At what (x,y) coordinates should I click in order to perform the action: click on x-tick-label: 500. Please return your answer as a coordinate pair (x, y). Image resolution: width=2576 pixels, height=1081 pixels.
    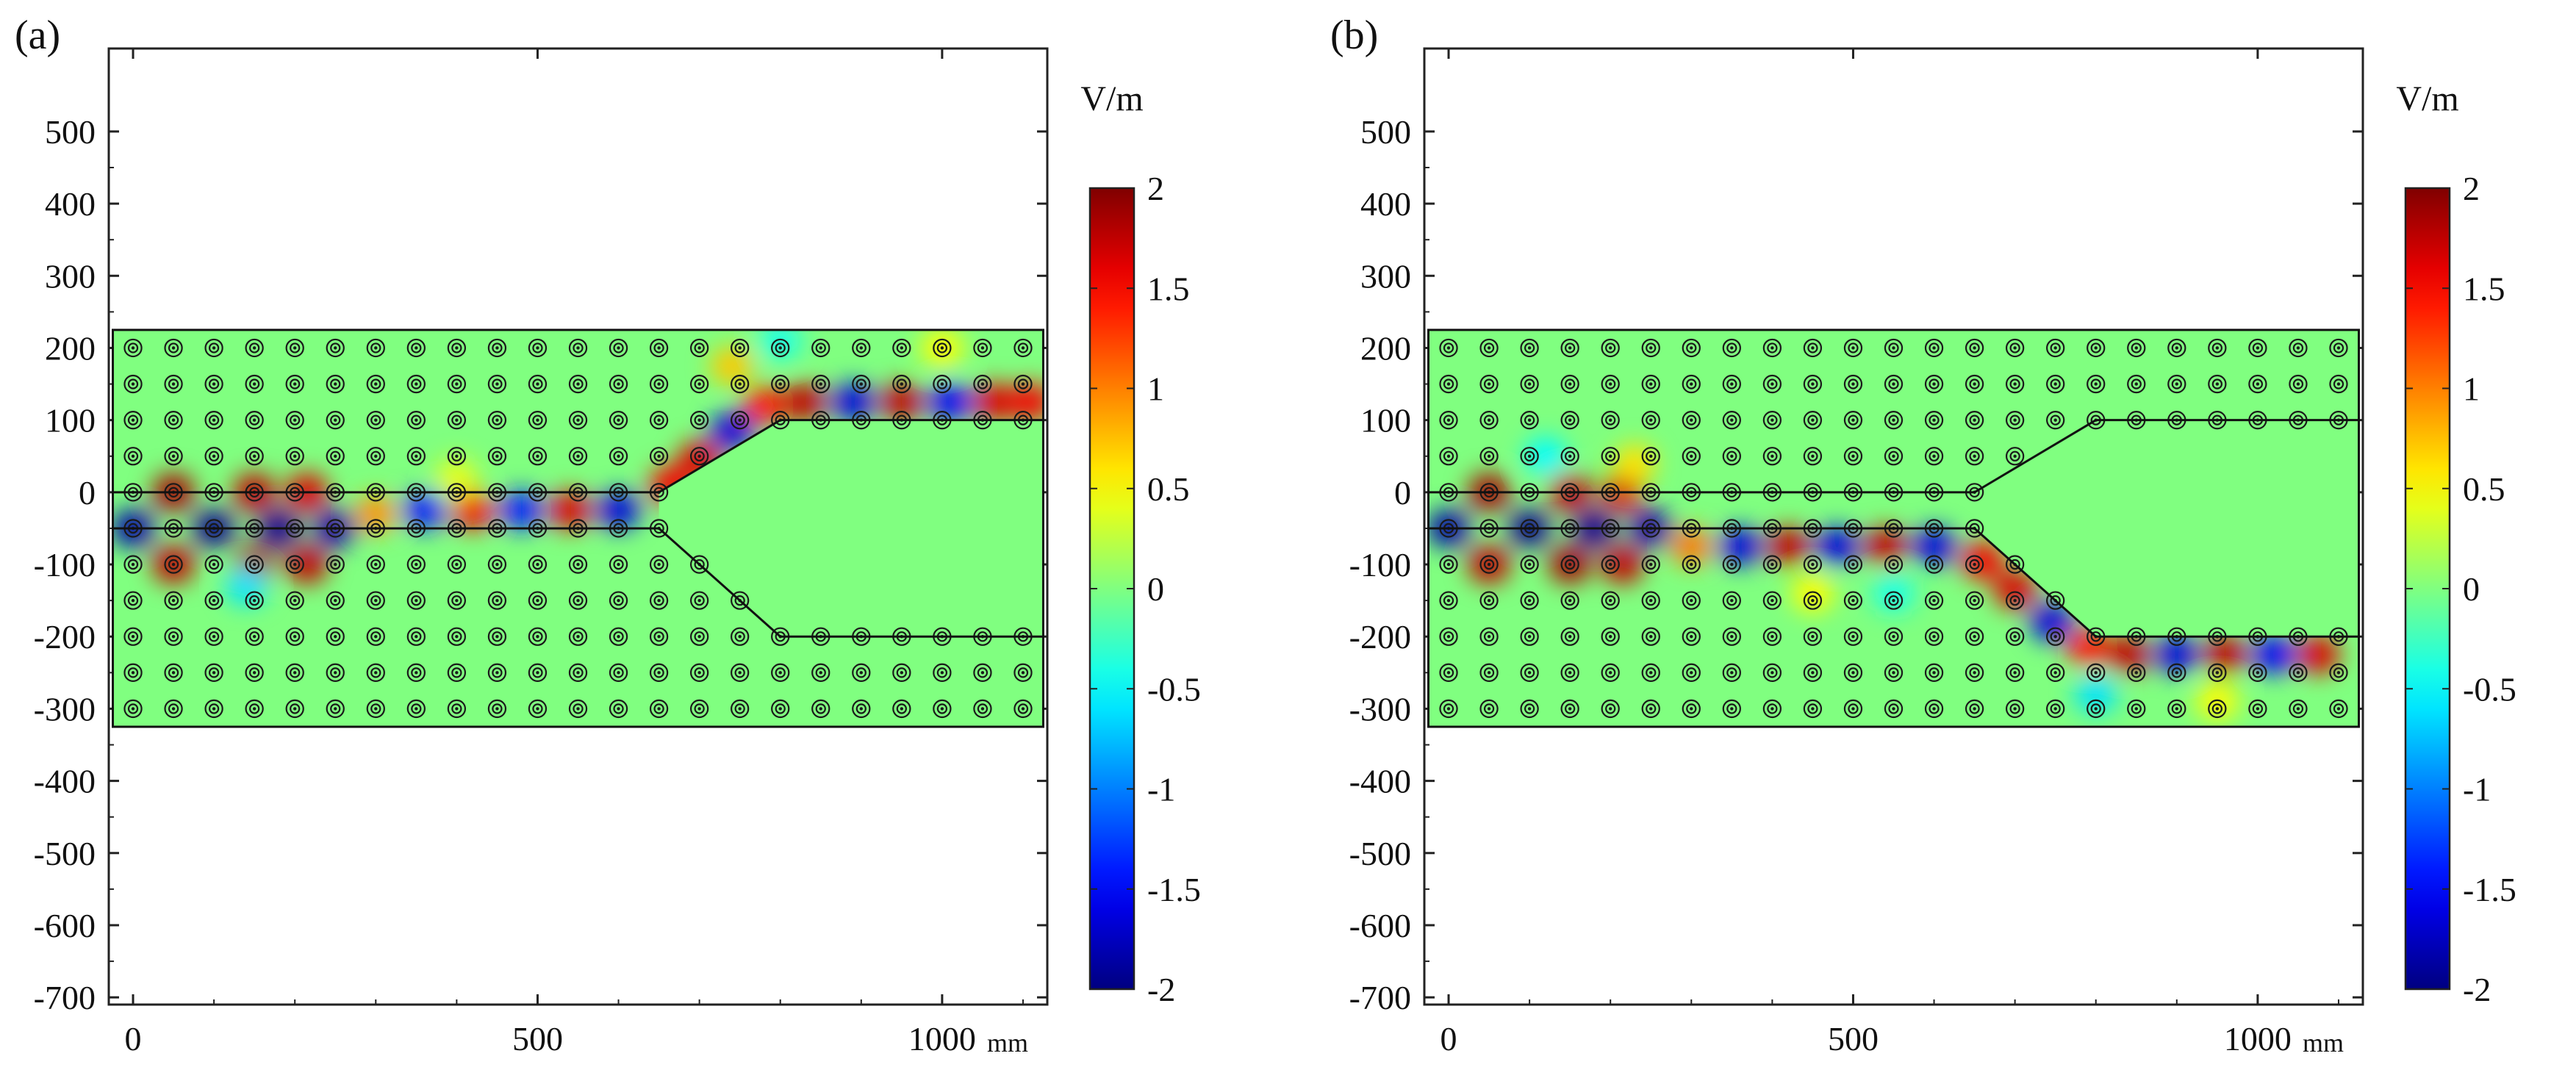
    Looking at the image, I should click on (537, 1038).